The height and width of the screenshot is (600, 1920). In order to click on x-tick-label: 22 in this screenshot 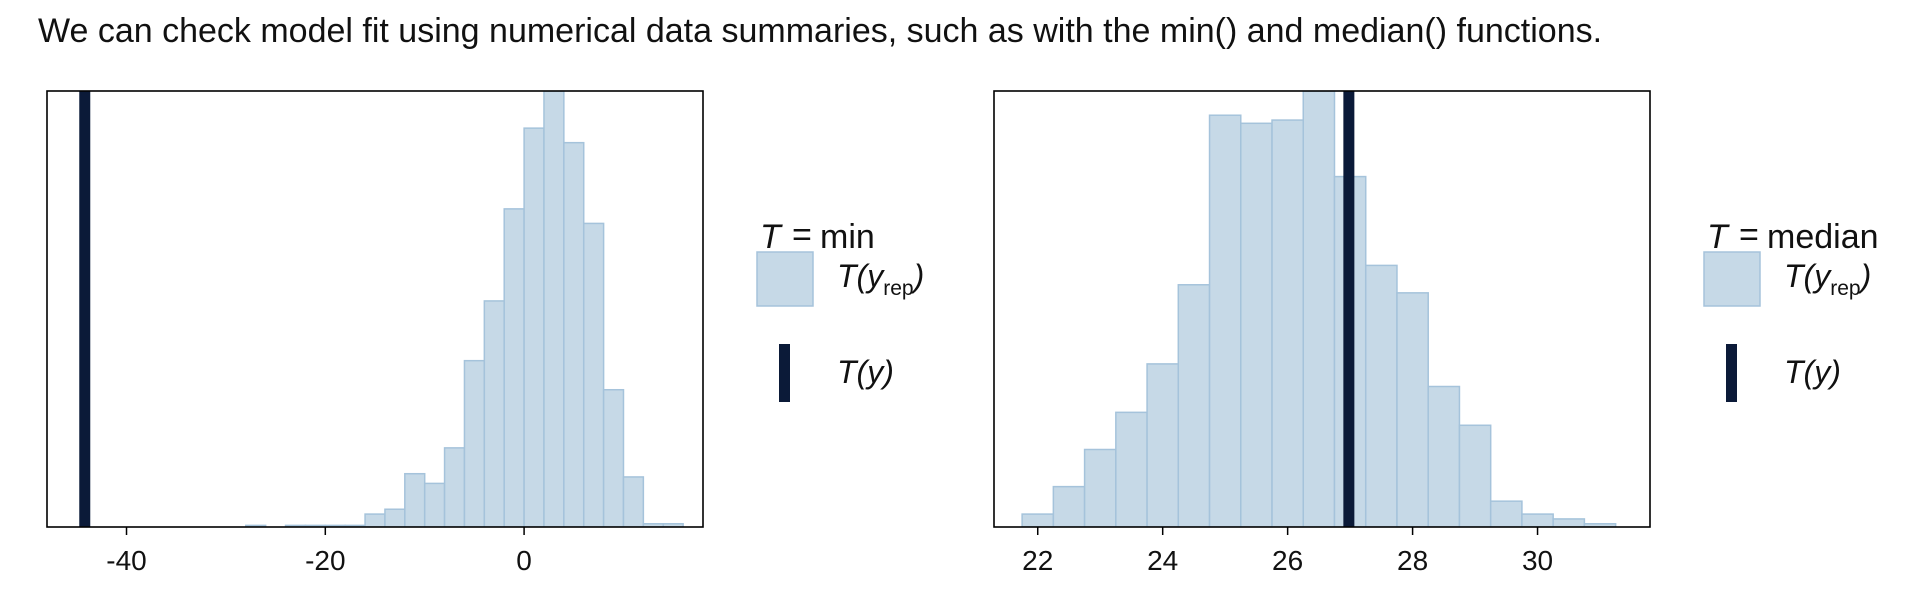, I will do `click(1037, 560)`.